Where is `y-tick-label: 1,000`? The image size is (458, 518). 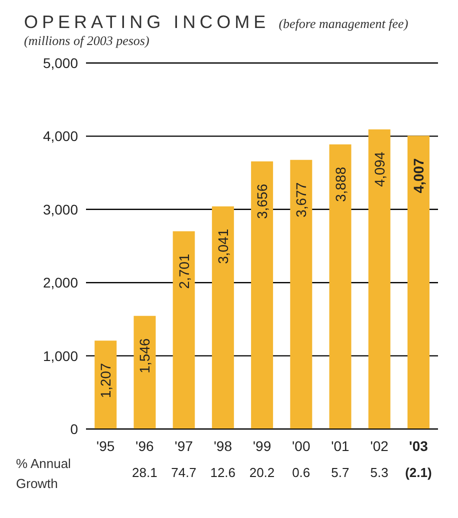 y-tick-label: 1,000 is located at coordinates (60, 356).